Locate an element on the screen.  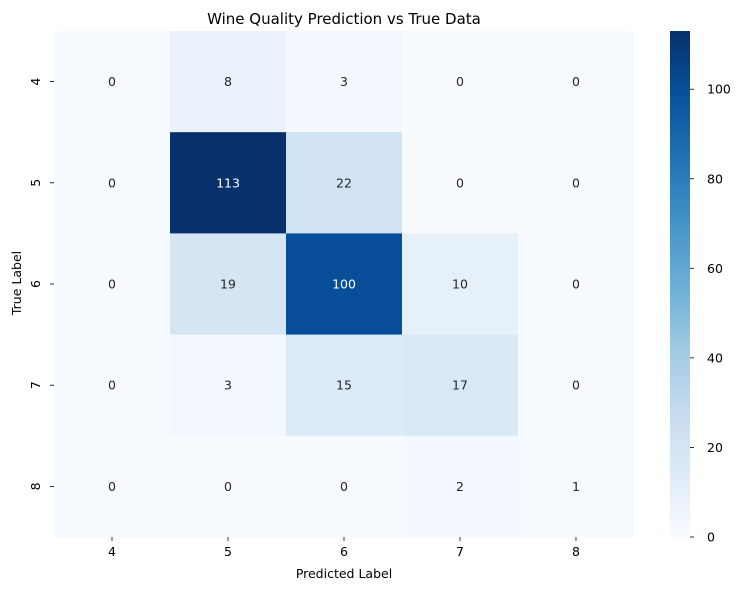
x-tick-label: 5 is located at coordinates (228, 551).